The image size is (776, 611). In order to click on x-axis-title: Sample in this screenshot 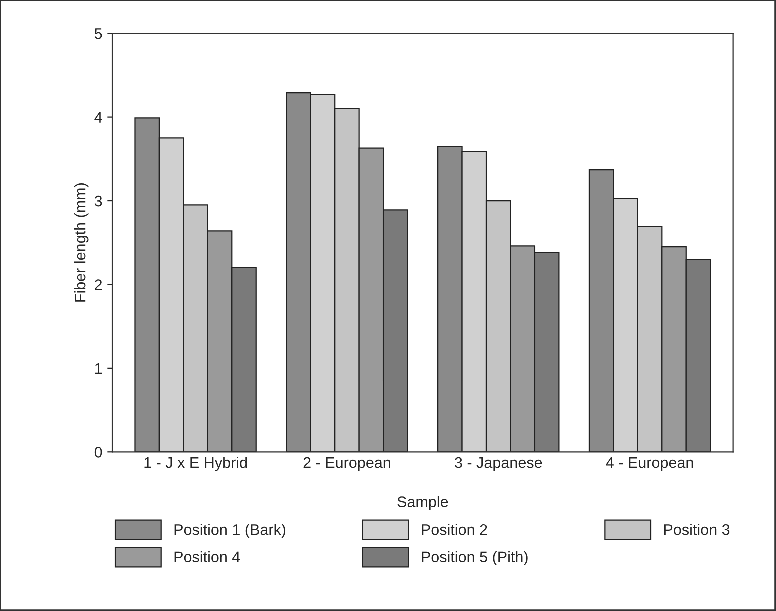, I will do `click(423, 503)`.